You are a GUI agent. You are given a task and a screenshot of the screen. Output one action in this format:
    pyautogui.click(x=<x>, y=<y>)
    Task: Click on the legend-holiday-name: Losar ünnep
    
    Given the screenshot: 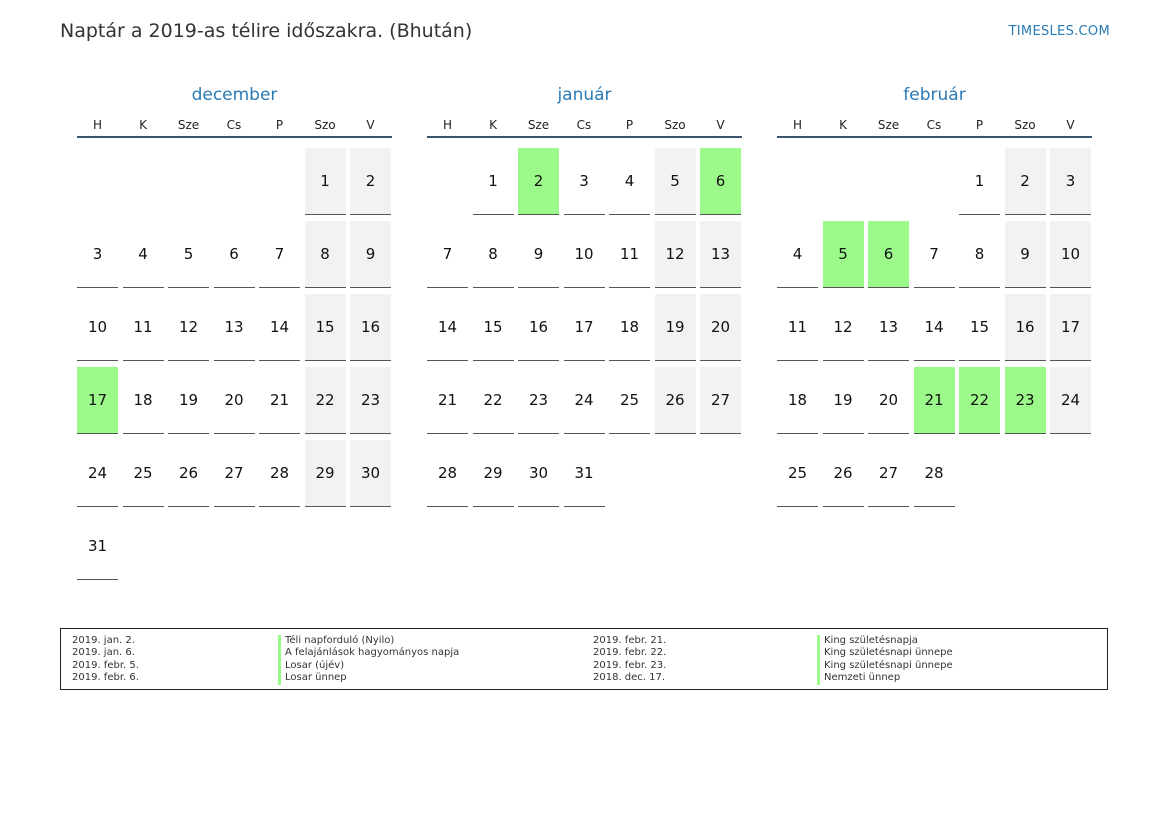 What is the action you would take?
    pyautogui.click(x=312, y=678)
    